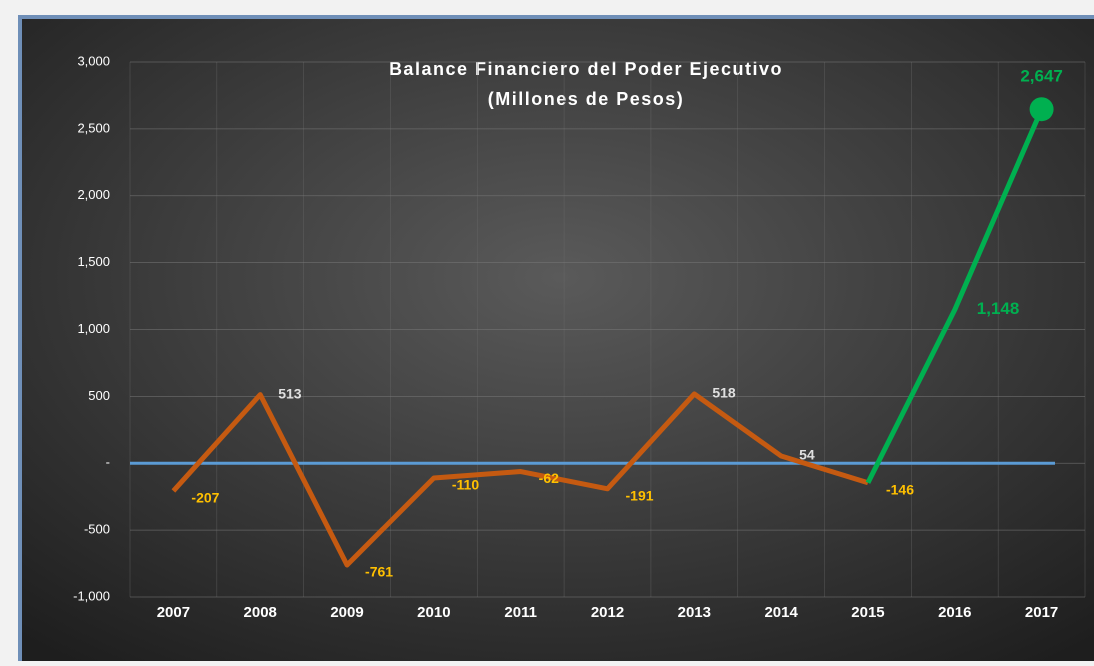 This screenshot has width=1094, height=666. Describe the element at coordinates (998, 308) in the screenshot. I see `data-label: 1,148` at that location.